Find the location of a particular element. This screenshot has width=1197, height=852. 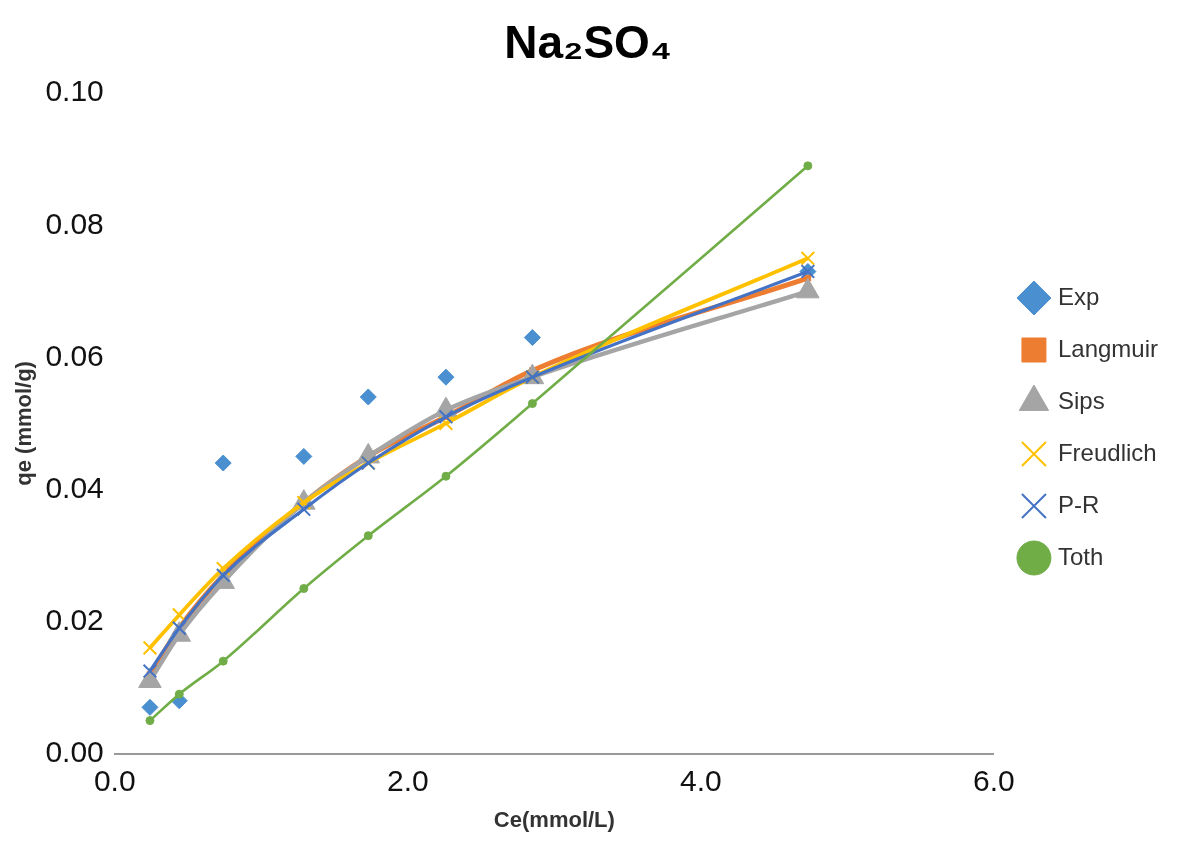

legend-label: Freudlich is located at coordinates (1107, 452).